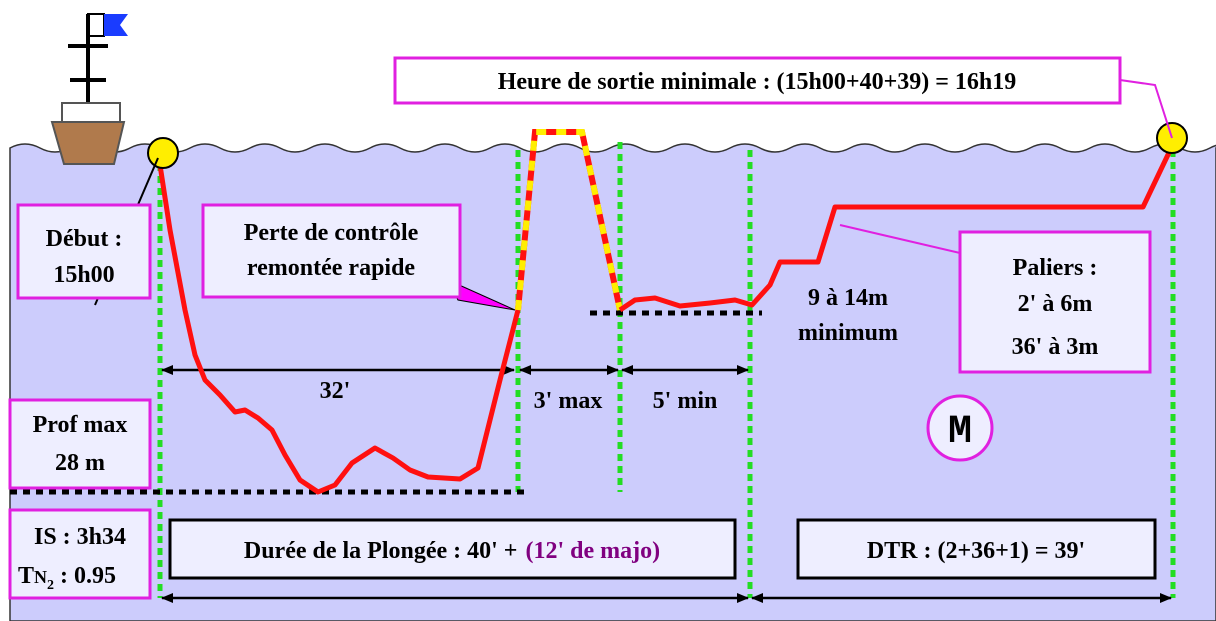  Describe the element at coordinates (568, 401) in the screenshot. I see `duration: 3' max` at that location.